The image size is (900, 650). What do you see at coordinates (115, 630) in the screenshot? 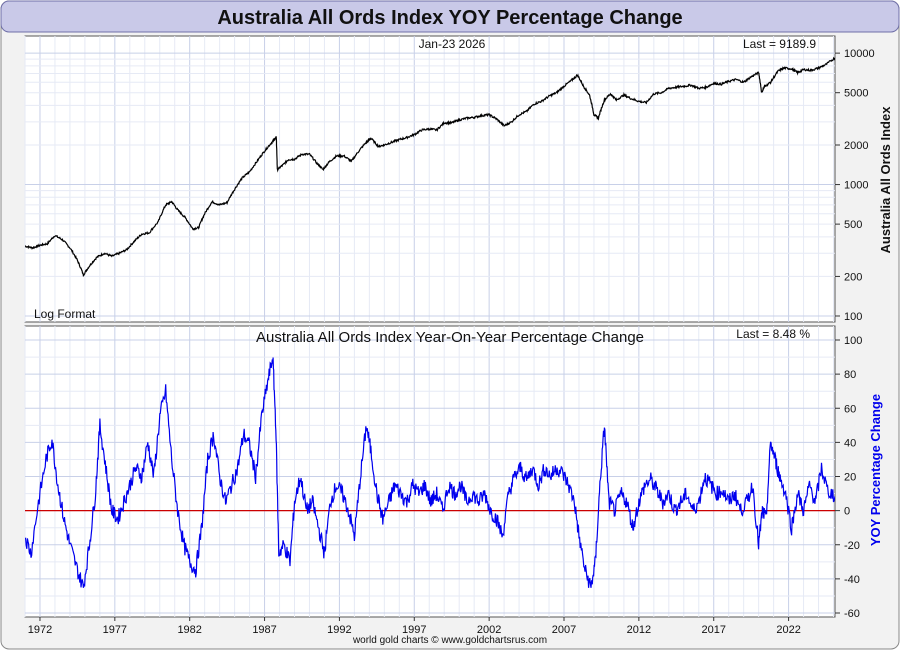
I see `x-tick-label: 1977` at bounding box center [115, 630].